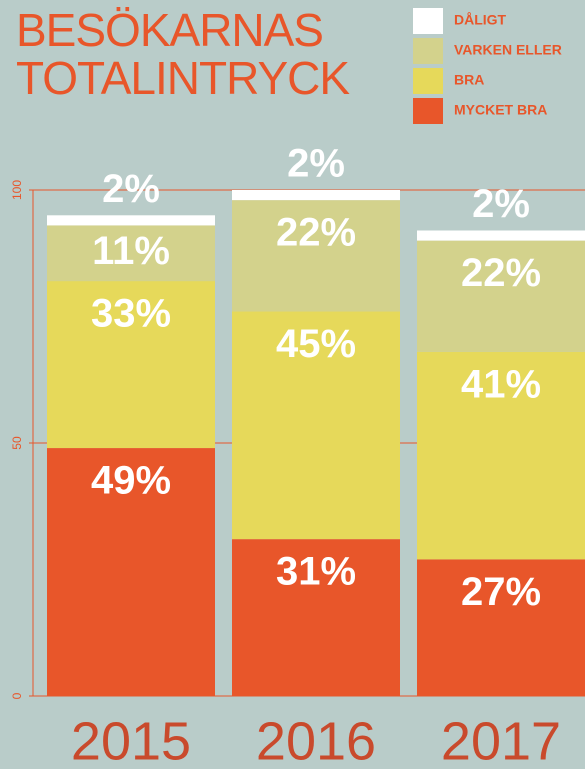 This screenshot has height=769, width=585. What do you see at coordinates (500, 110) in the screenshot?
I see `legend-label: MYCKET BRA` at bounding box center [500, 110].